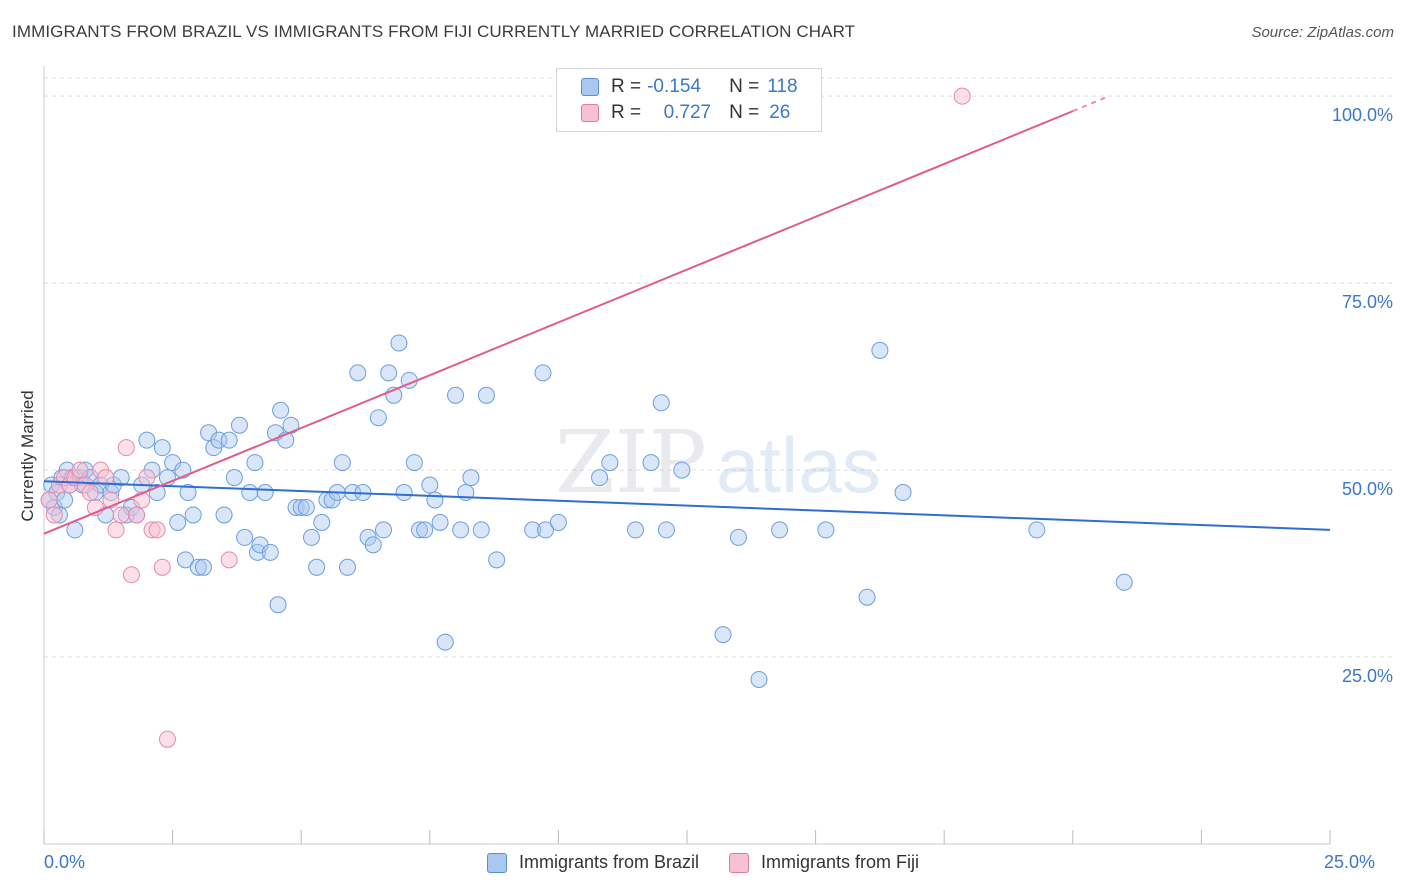 This screenshot has height=892, width=1406. I want to click on y-tick-label: 50.0%, so click(1367, 489).